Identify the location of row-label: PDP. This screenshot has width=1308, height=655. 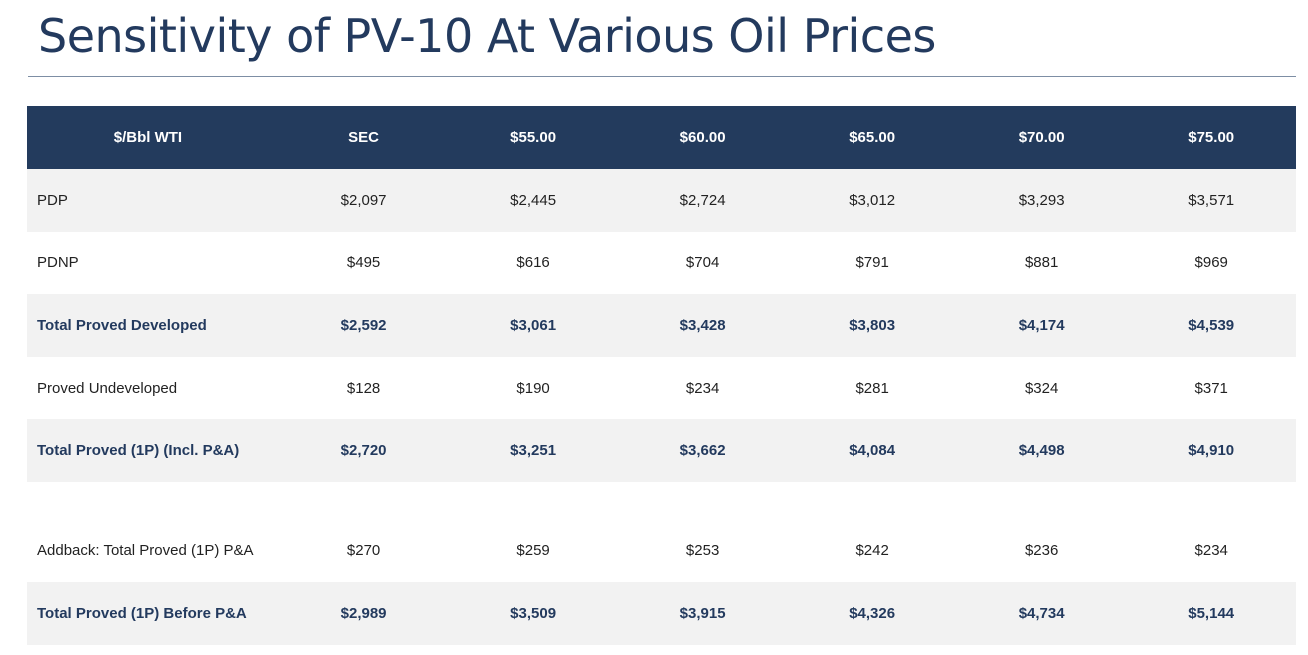
(153, 200).